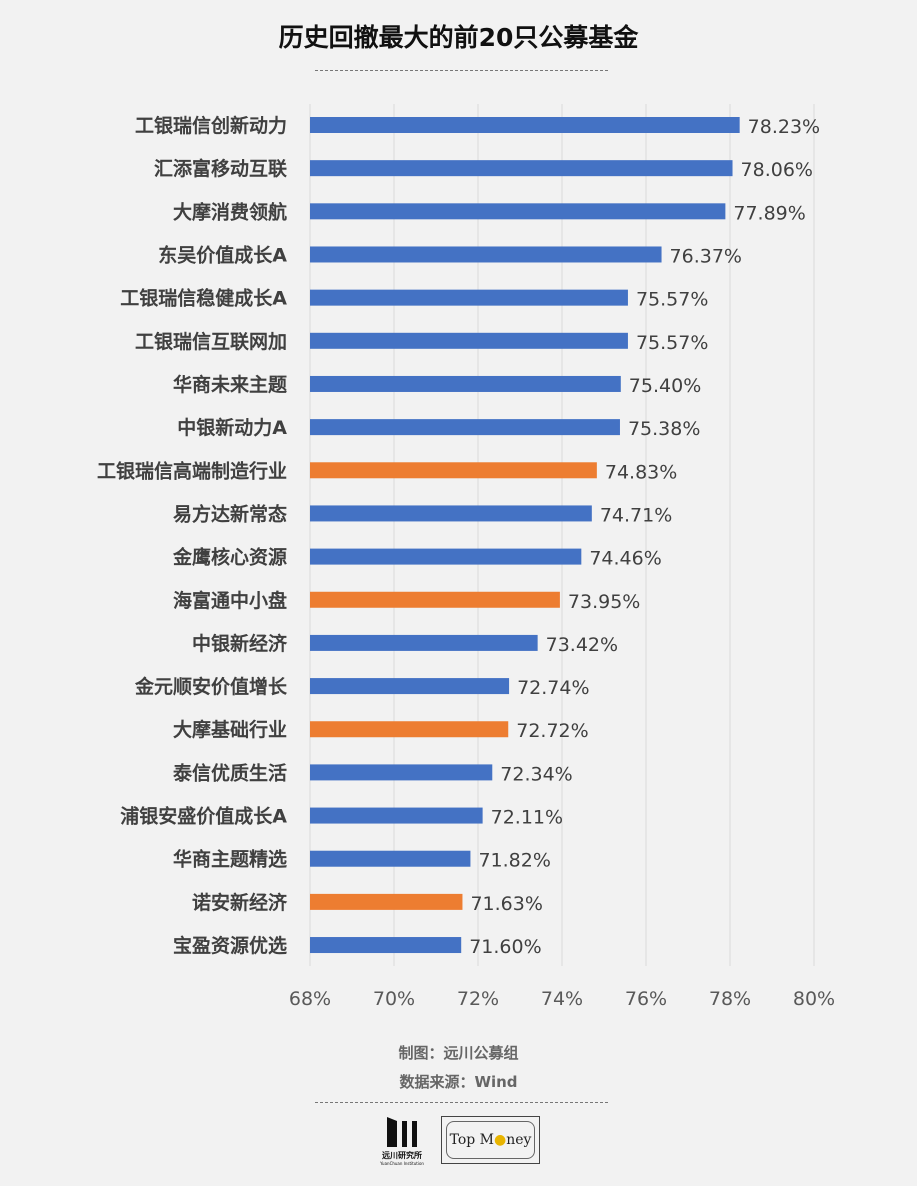 This screenshot has width=917, height=1186. Describe the element at coordinates (552, 731) in the screenshot. I see `data-label: 72.72%` at that location.